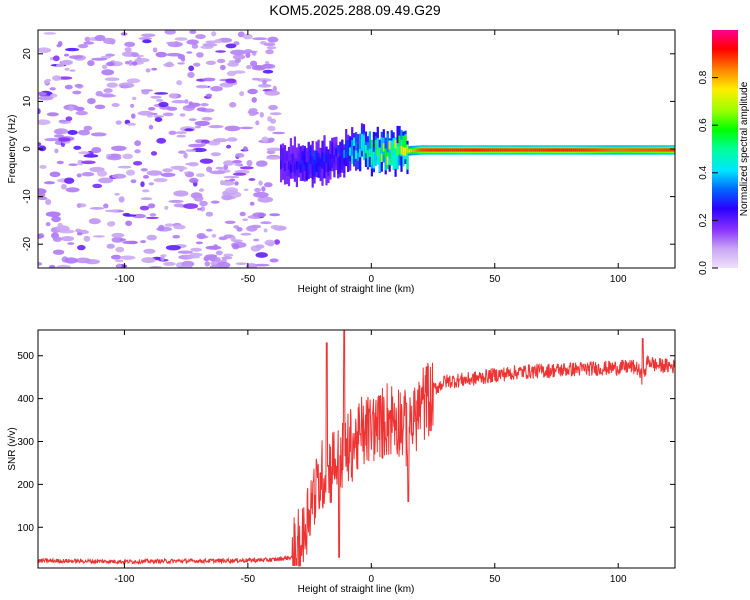  Describe the element at coordinates (25, 528) in the screenshot. I see `y-tick-label: 100` at that location.